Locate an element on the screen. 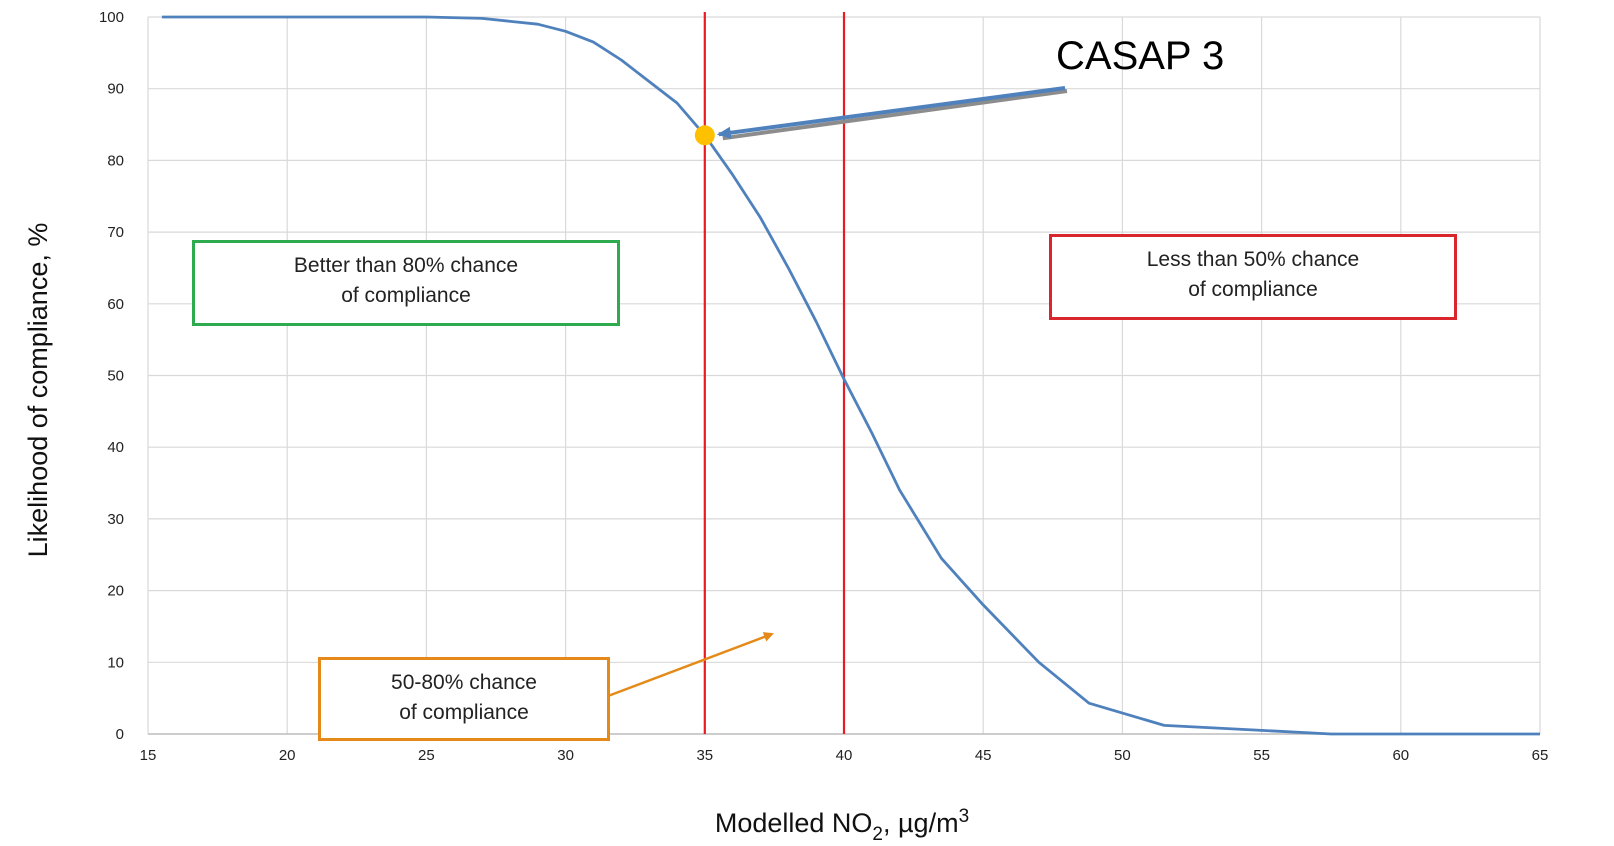 This screenshot has height=846, width=1614. y-tick-label-10: 100 is located at coordinates (111, 17).